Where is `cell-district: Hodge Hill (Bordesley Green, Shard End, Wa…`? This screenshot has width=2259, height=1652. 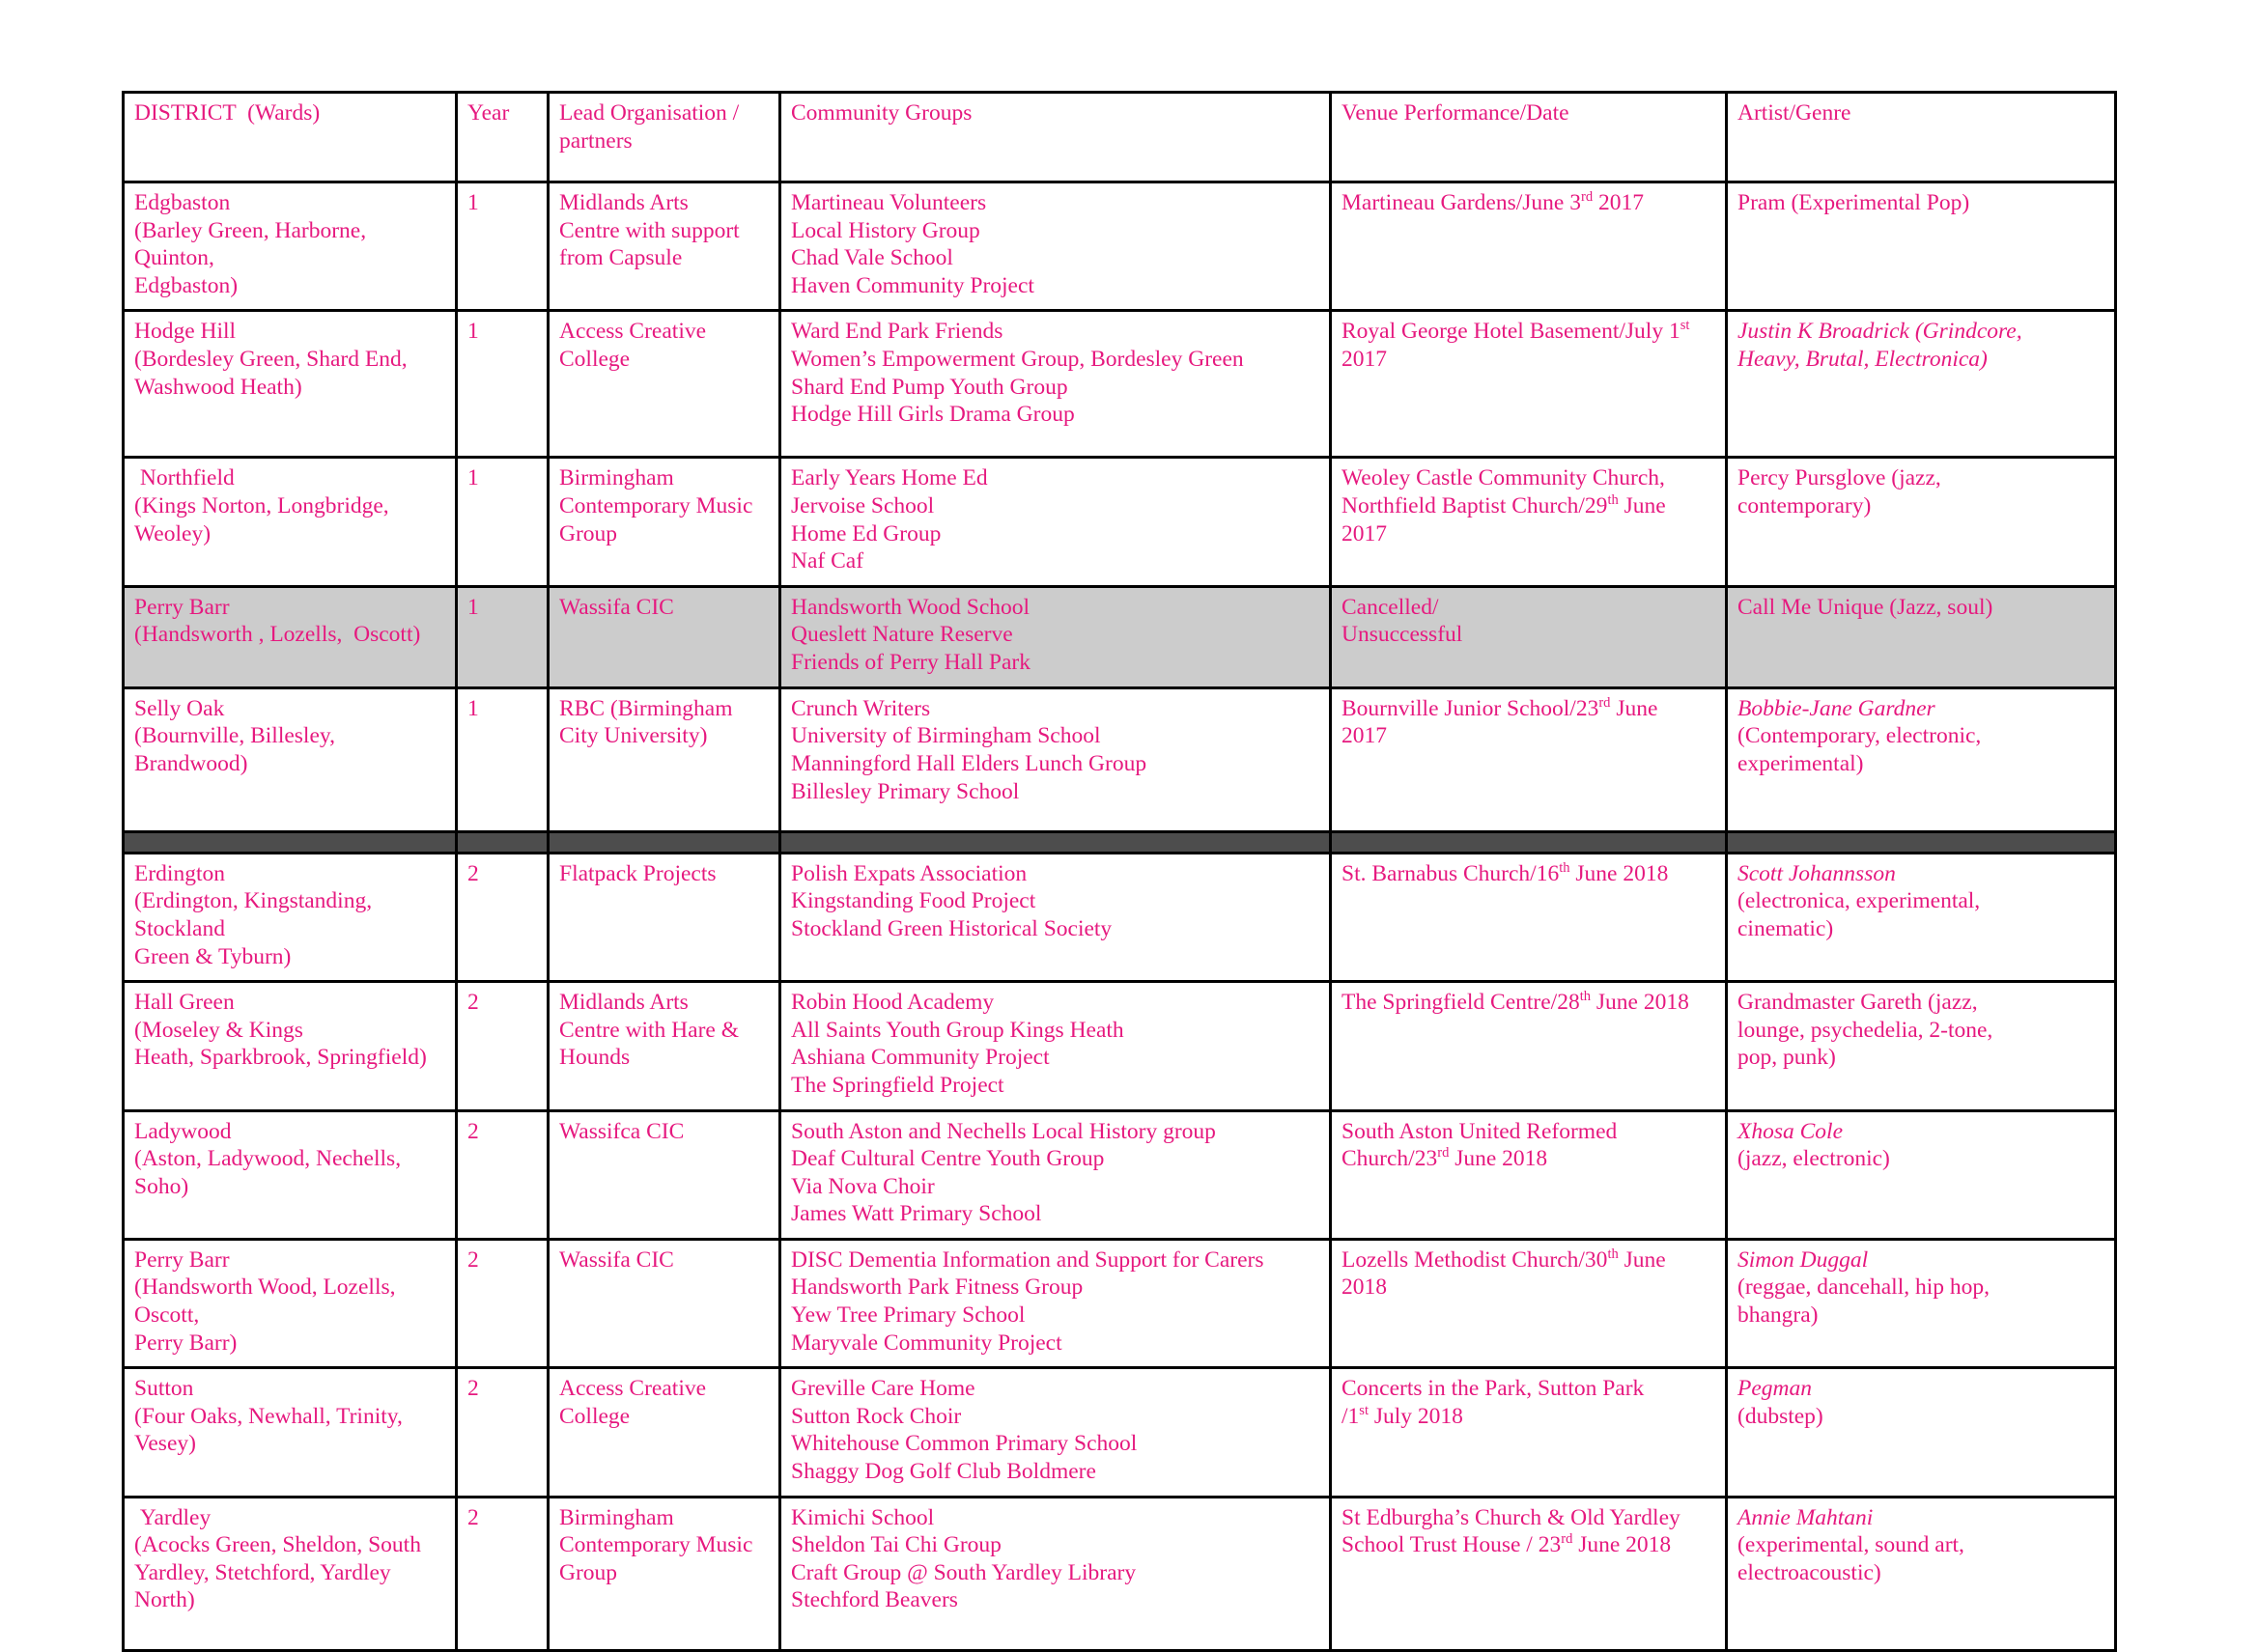
cell-district: Hodge Hill (Bordesley Green, Shard End, Wa… is located at coordinates (290, 385).